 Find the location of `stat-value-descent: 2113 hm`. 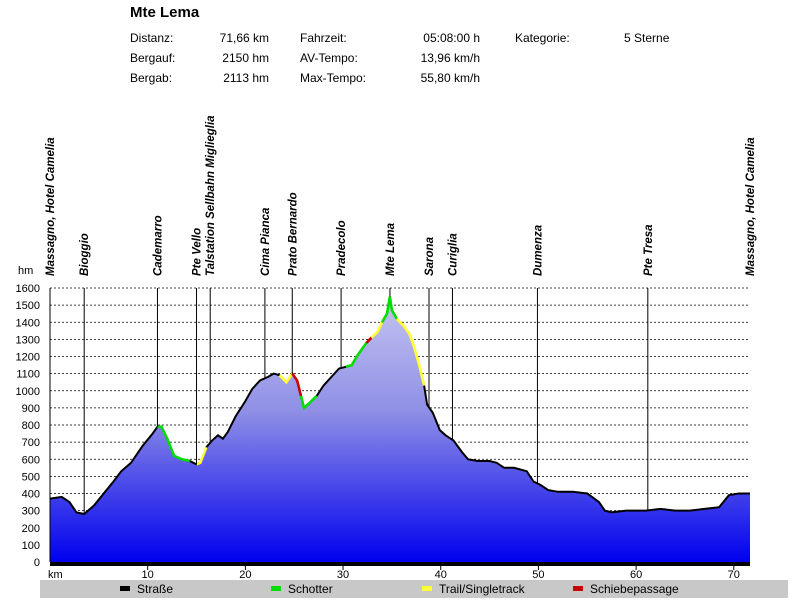

stat-value-descent: 2113 hm is located at coordinates (246, 78).